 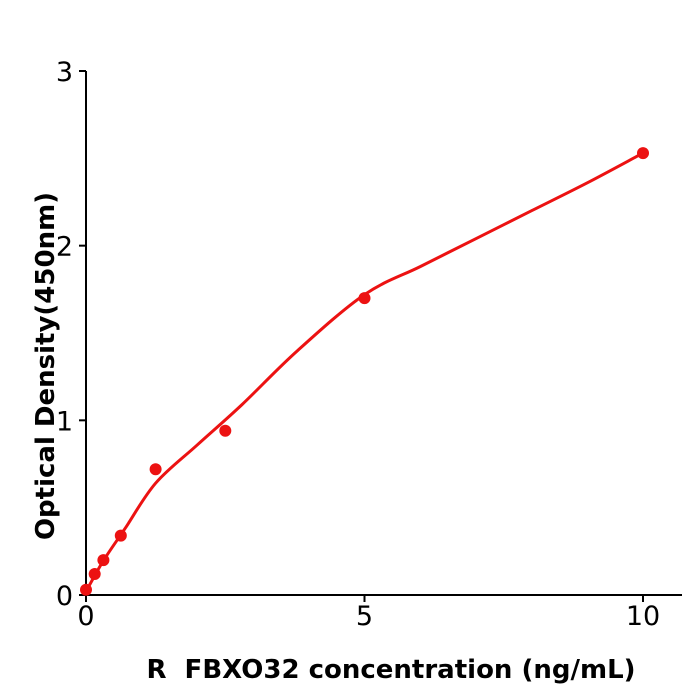 I want to click on y-tick-label: 1, so click(x=64, y=421).